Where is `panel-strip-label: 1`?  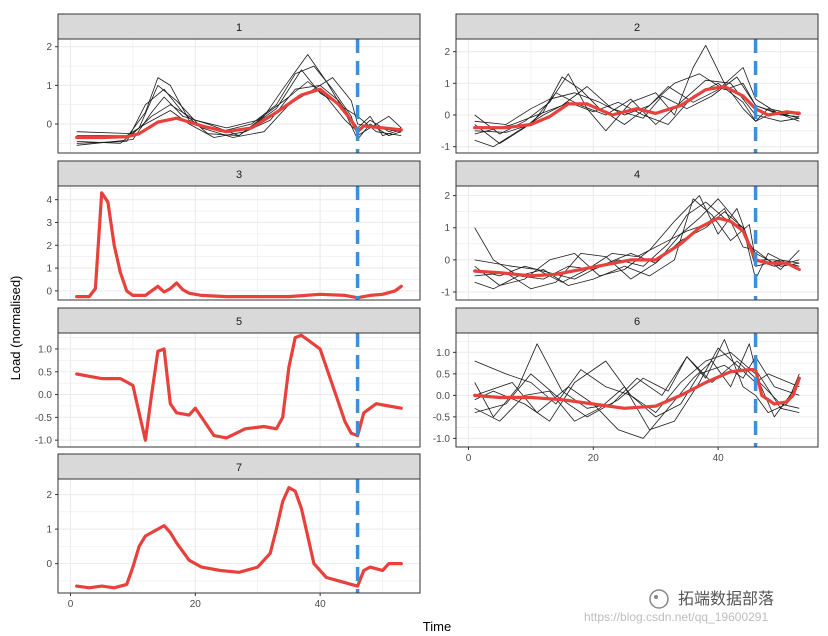 panel-strip-label: 1 is located at coordinates (239, 28).